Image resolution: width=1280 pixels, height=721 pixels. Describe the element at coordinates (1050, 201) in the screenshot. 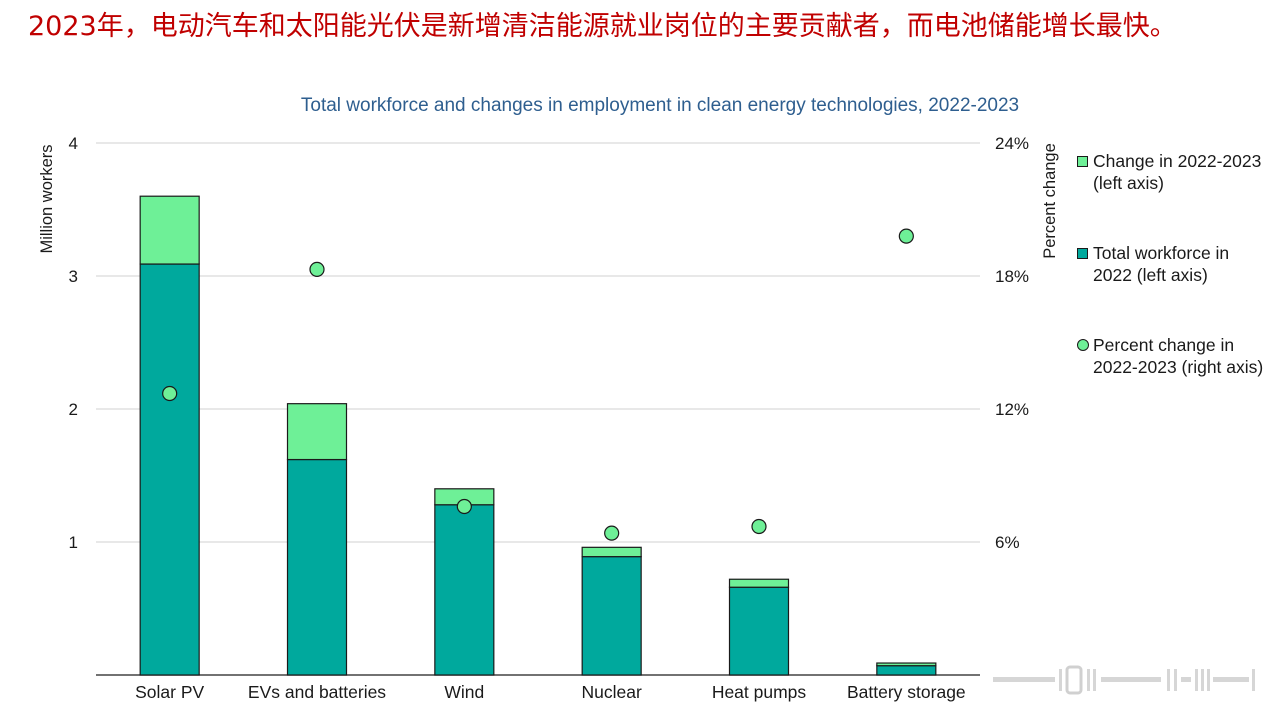

I see `y2-axis-label: Percent change` at that location.